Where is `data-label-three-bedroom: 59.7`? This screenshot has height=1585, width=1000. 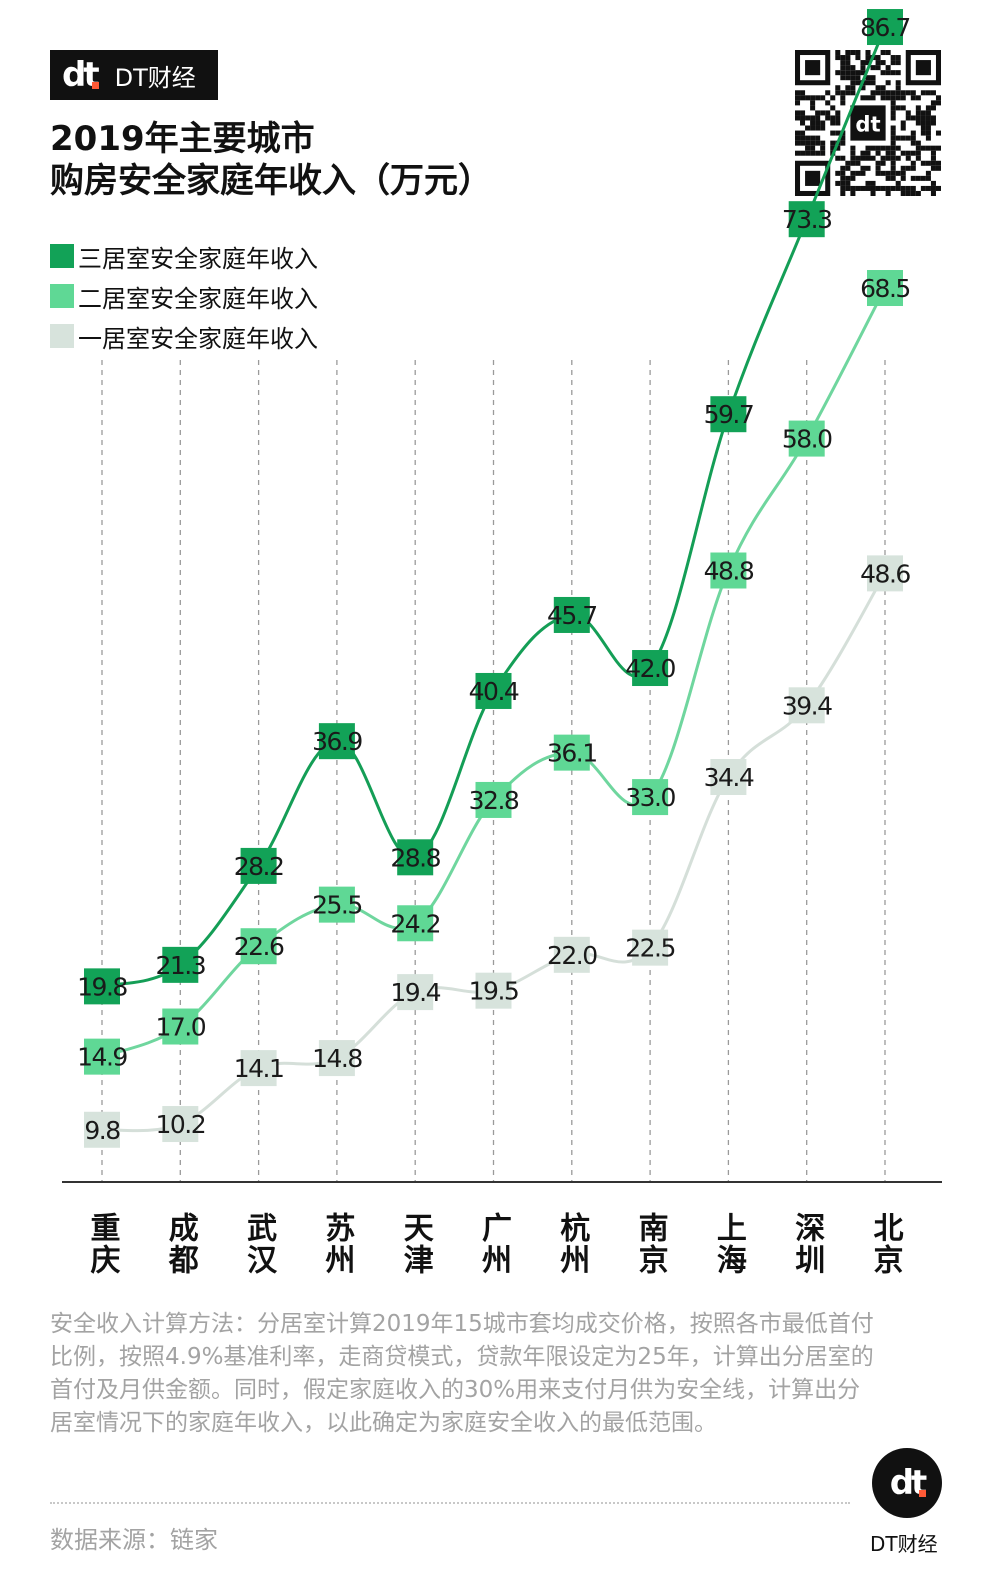
data-label-three-bedroom: 59.7 is located at coordinates (729, 414).